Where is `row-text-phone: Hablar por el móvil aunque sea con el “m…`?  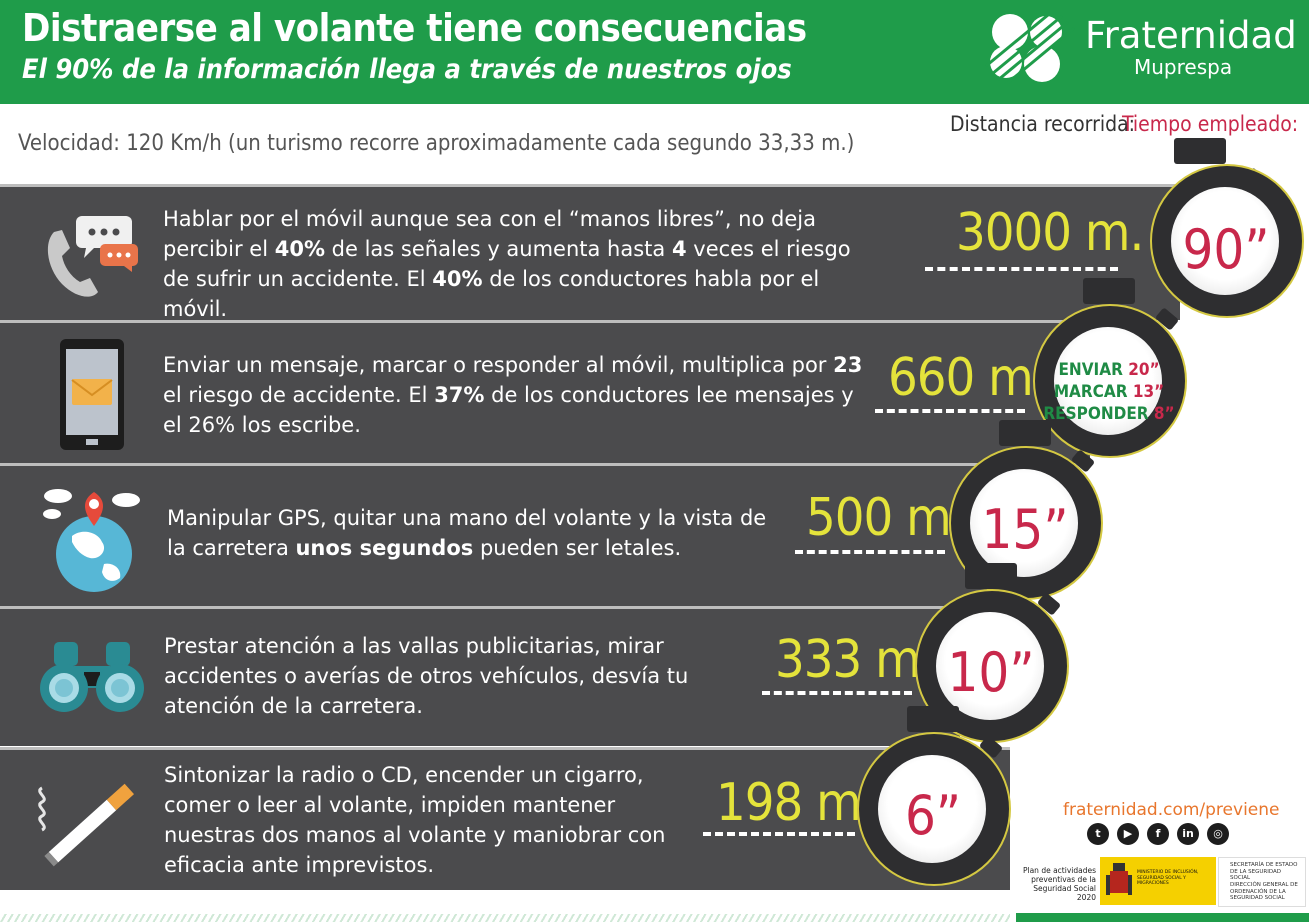 row-text-phone: Hablar por el móvil aunque sea con el “m… is located at coordinates (507, 264).